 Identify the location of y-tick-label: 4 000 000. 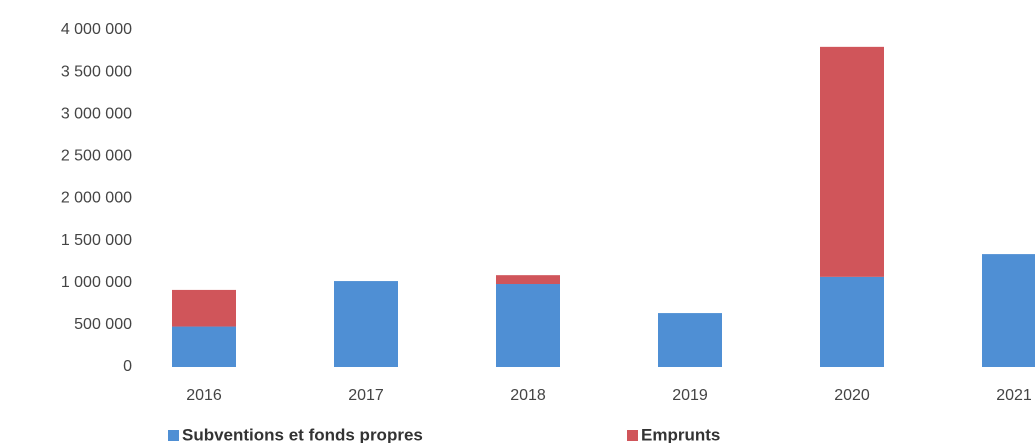
(96, 29).